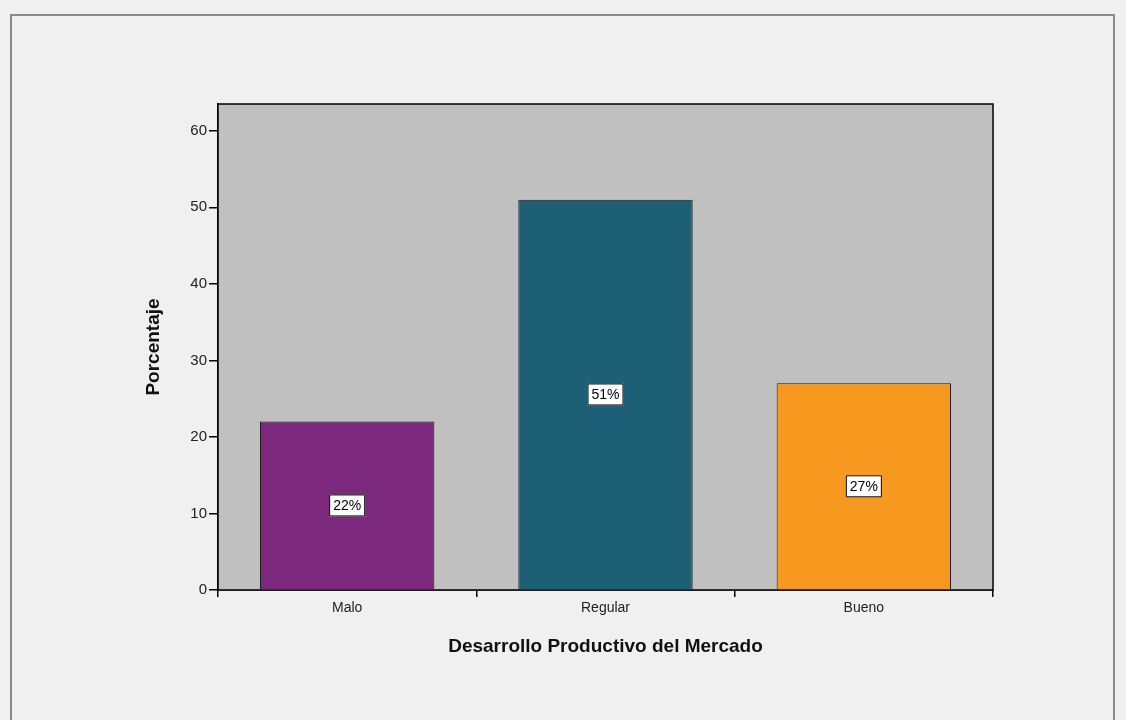 The image size is (1126, 720). Describe the element at coordinates (198, 129) in the screenshot. I see `y-tick-label: 60` at that location.